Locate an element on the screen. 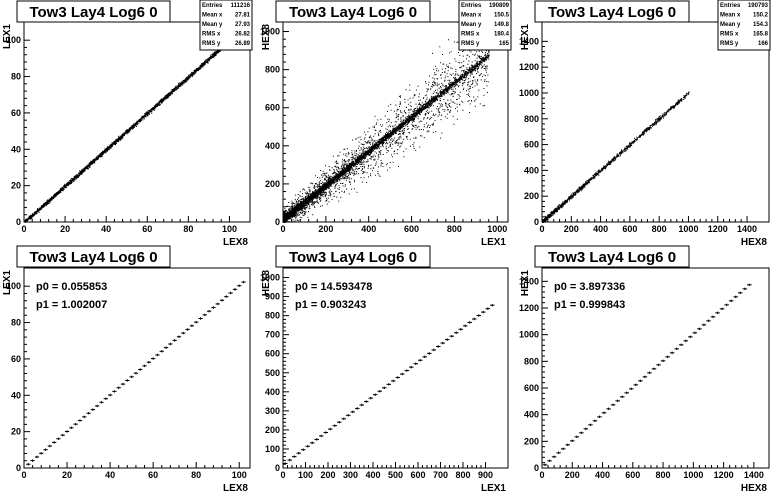  x-tick-label: 60 is located at coordinates (153, 475).